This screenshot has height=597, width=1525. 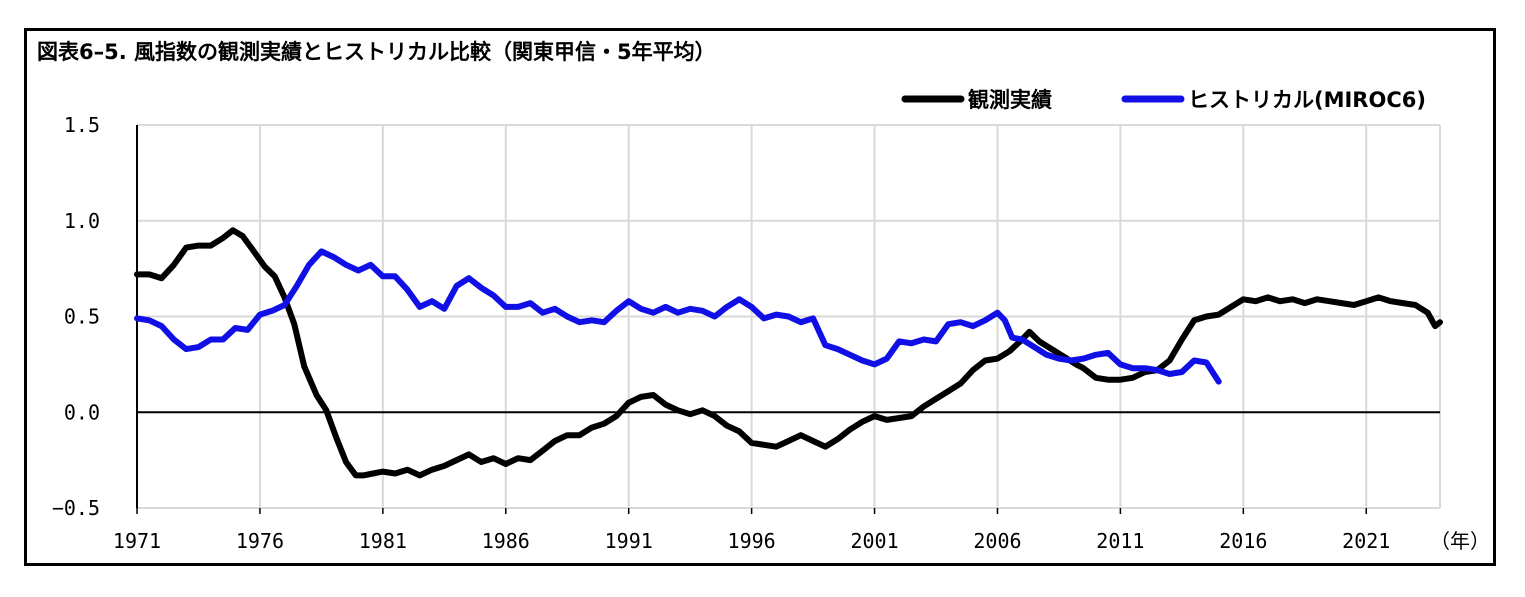 I want to click on legend-label: 観測実績, so click(x=1010, y=100).